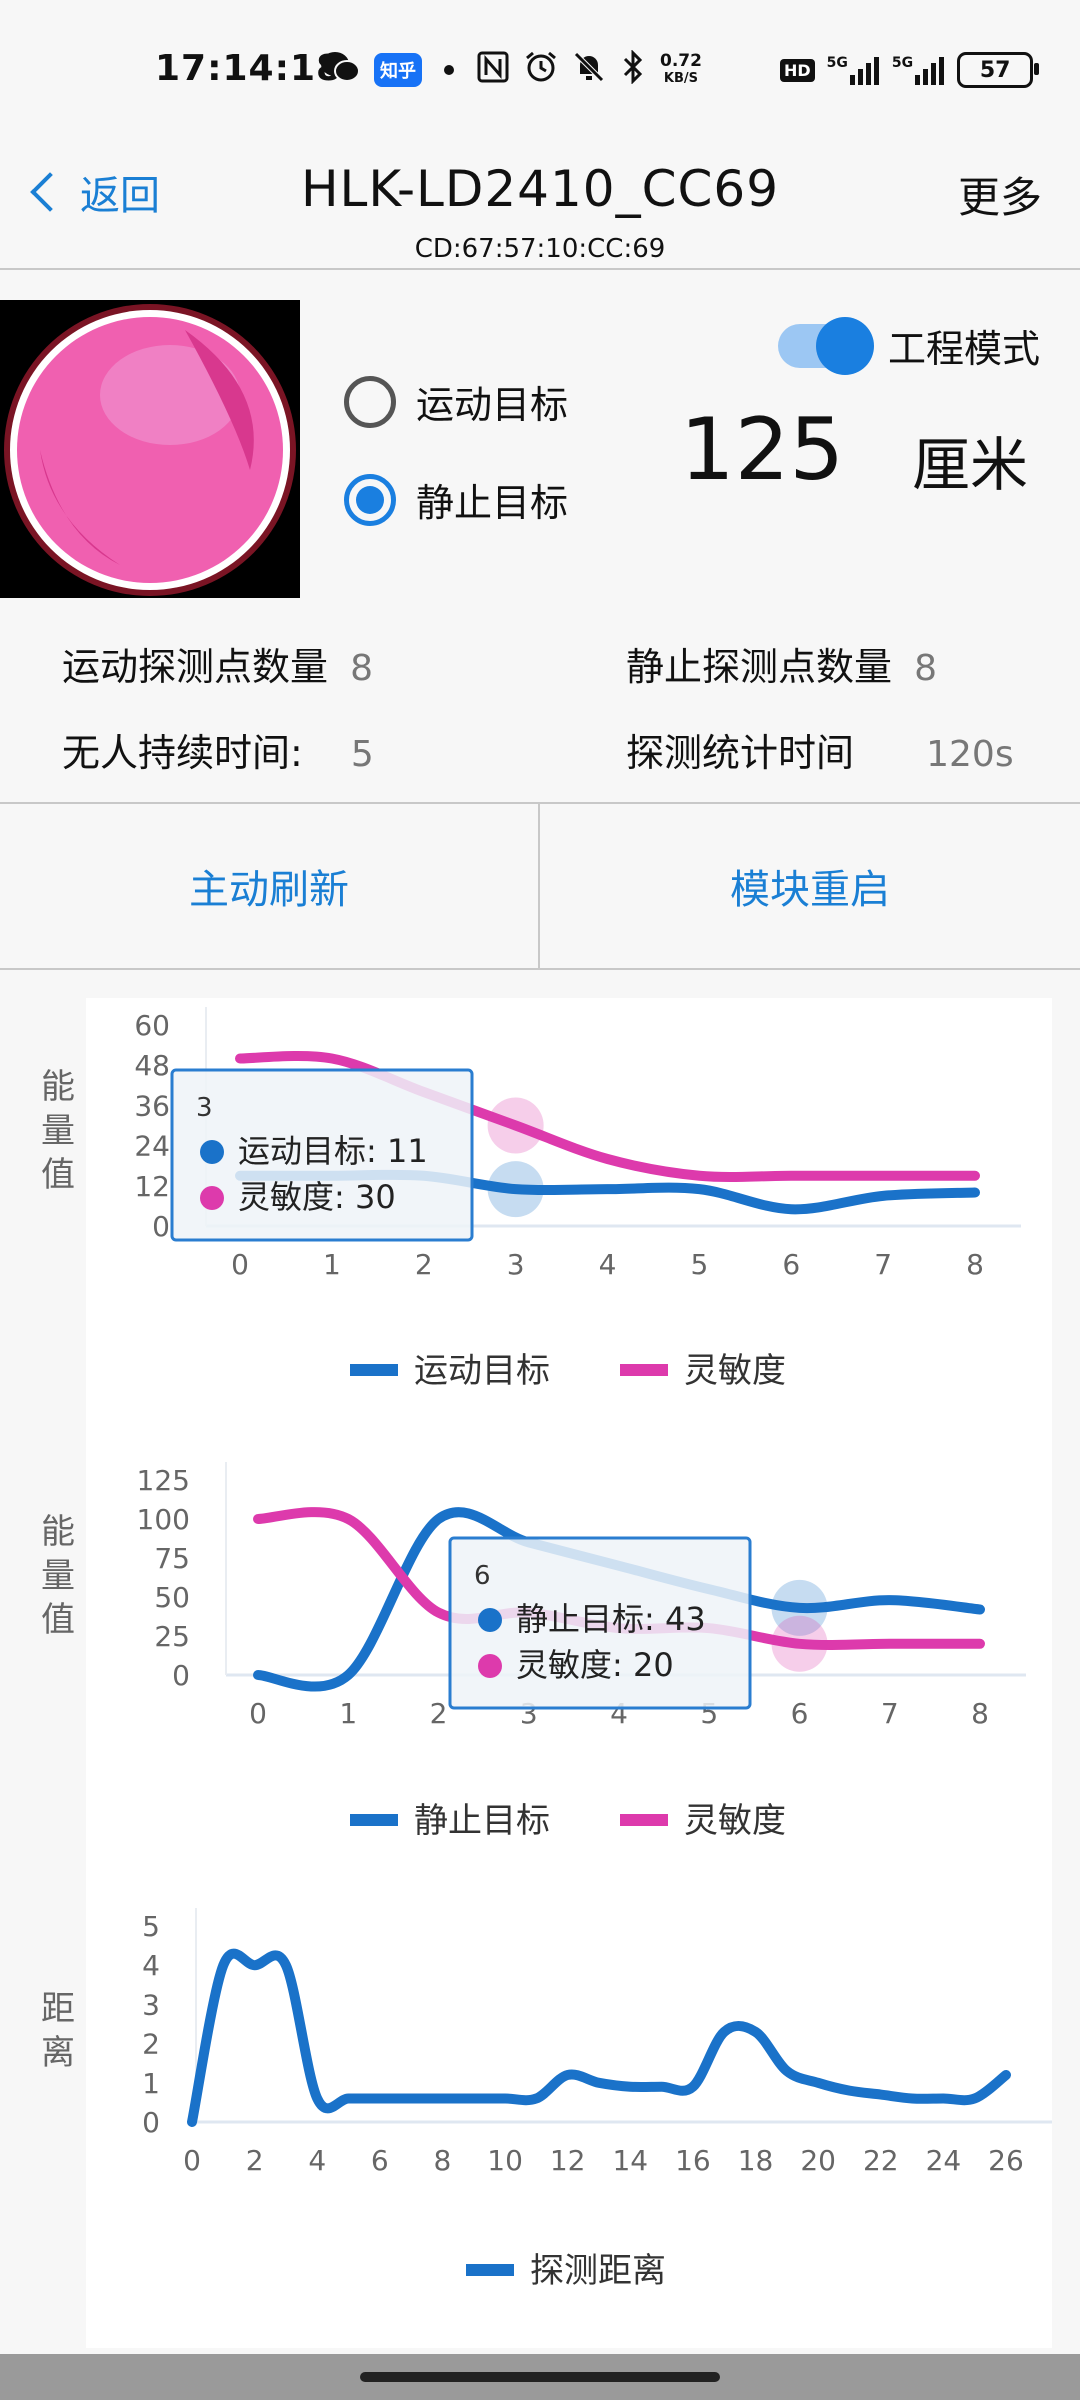 The width and height of the screenshot is (1080, 2400). What do you see at coordinates (398, 70) in the screenshot?
I see `zhihu-app-badge: 知乎` at bounding box center [398, 70].